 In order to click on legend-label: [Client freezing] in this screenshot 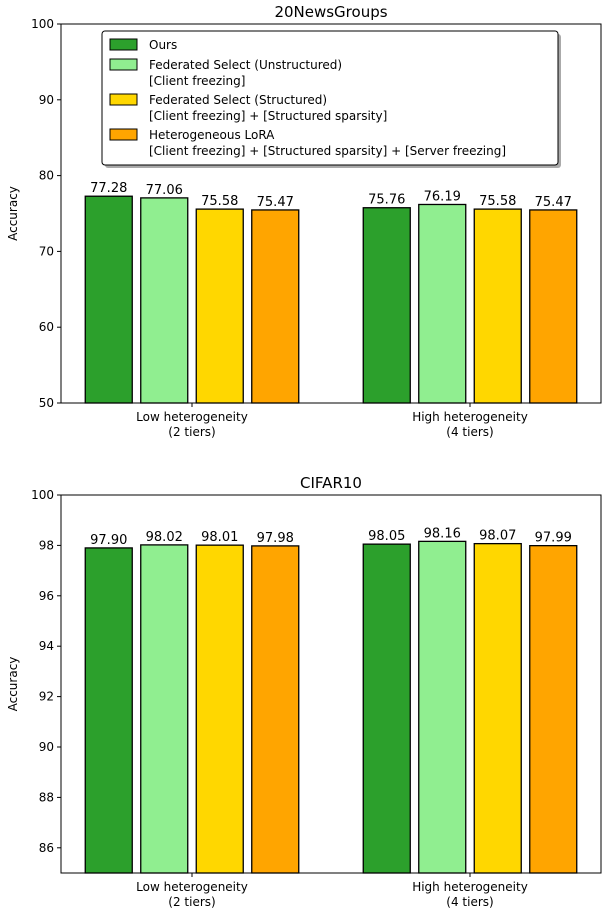, I will do `click(197, 81)`.